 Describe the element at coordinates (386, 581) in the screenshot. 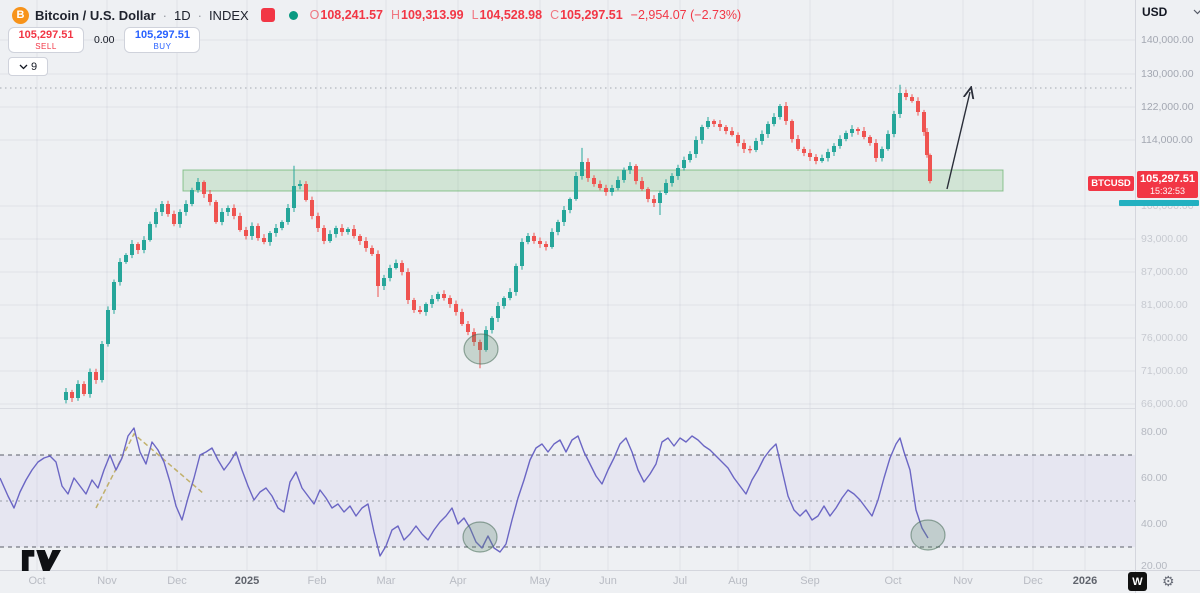

I see `time-tick: Mar` at that location.